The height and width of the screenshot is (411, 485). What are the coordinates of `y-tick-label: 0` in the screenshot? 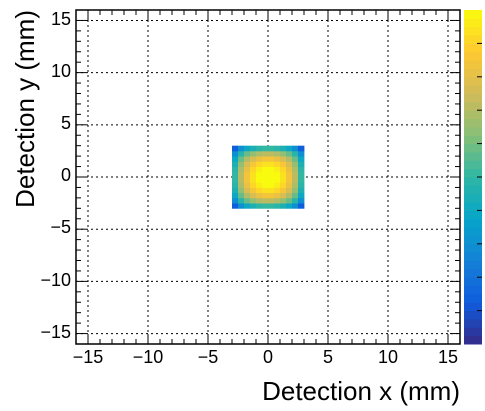 It's located at (66, 175).